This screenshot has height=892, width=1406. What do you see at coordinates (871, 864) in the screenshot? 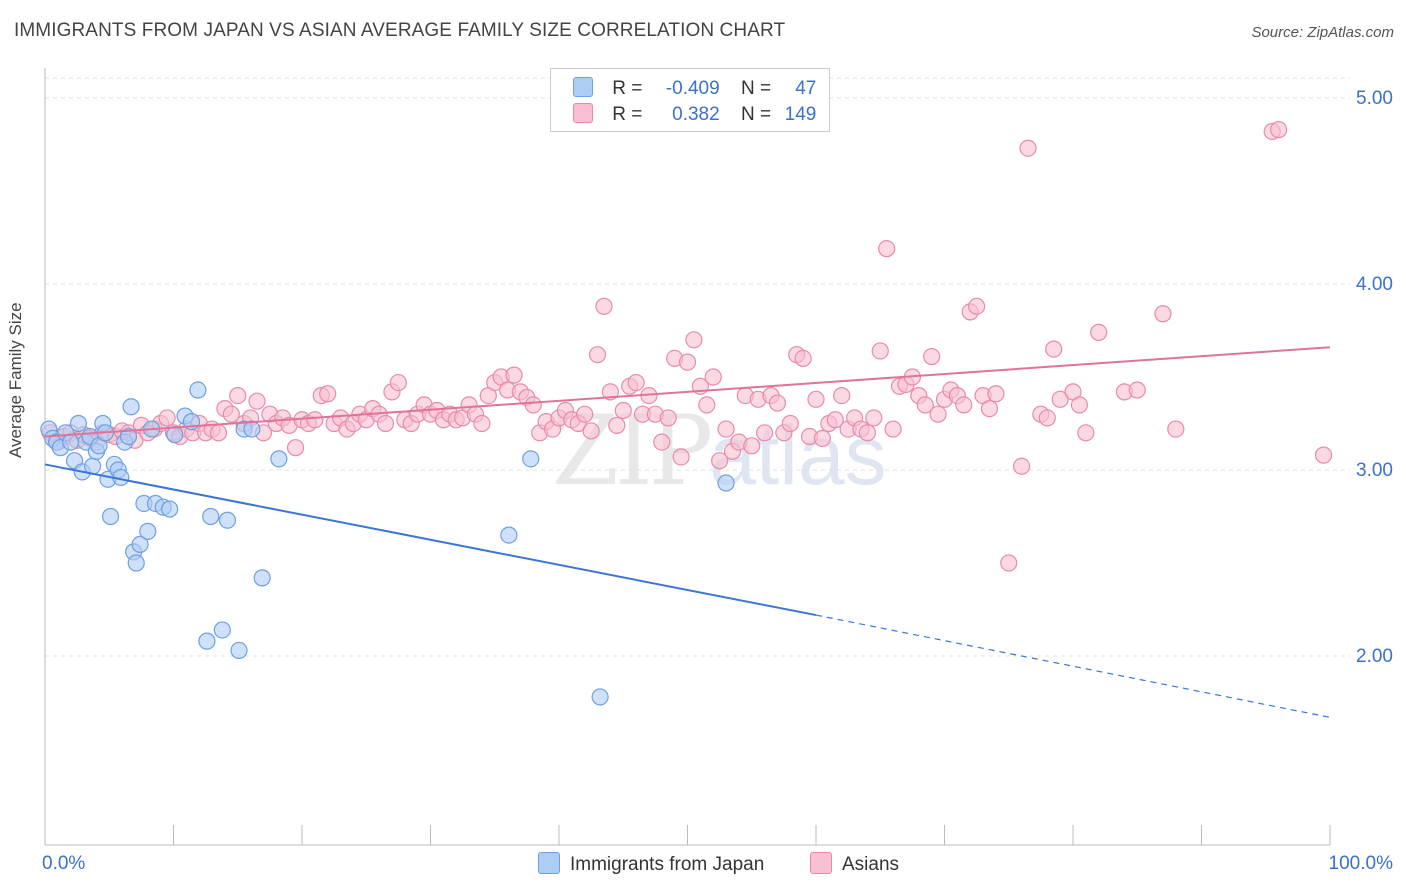
I see `legend-label-asians: Asians` at bounding box center [871, 864].